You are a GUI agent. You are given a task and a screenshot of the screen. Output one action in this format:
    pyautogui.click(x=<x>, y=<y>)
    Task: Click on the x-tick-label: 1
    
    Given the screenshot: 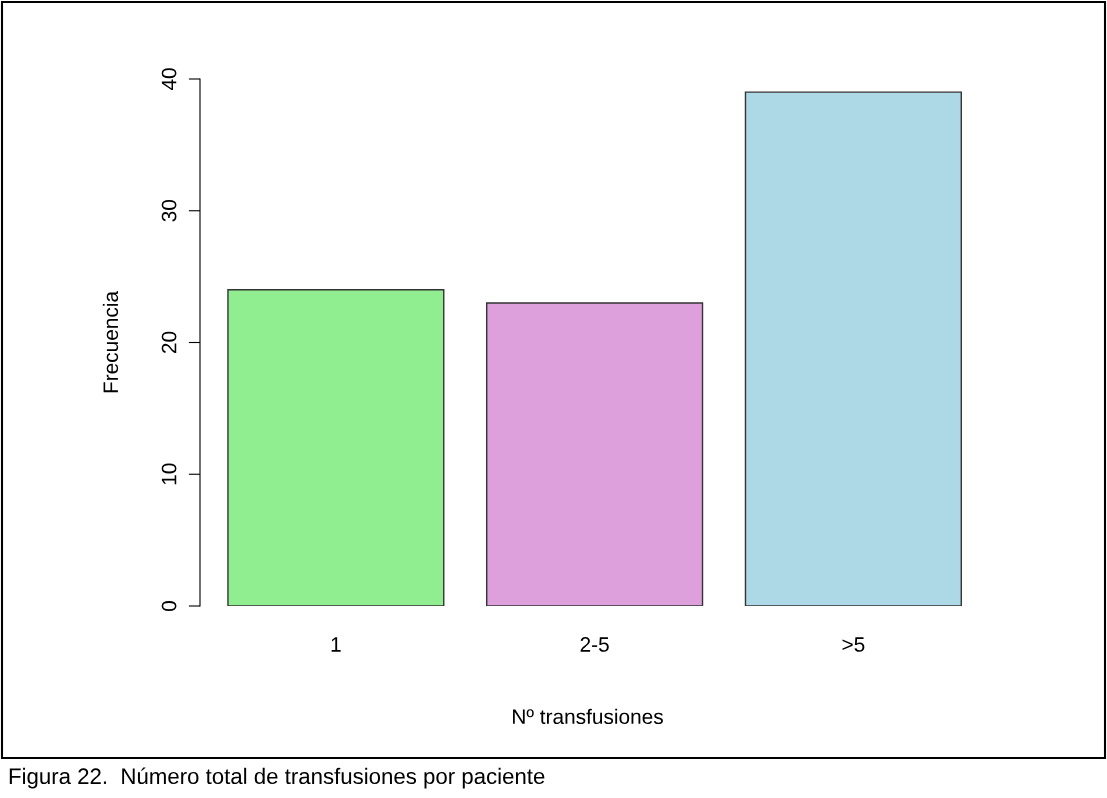 What is the action you would take?
    pyautogui.click(x=336, y=644)
    